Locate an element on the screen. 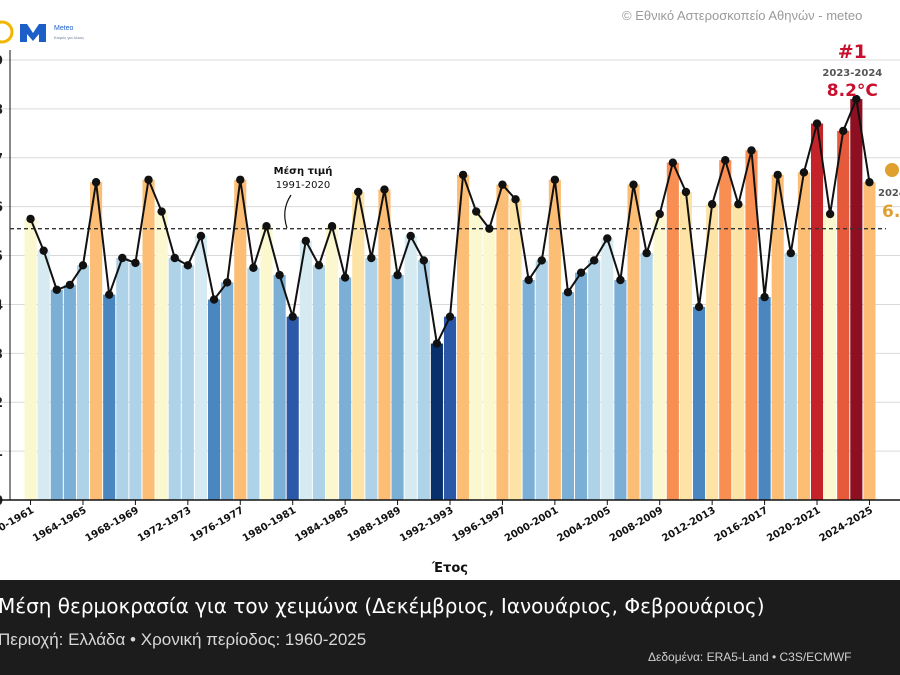  y-tick-label: 4 is located at coordinates (1, 305).